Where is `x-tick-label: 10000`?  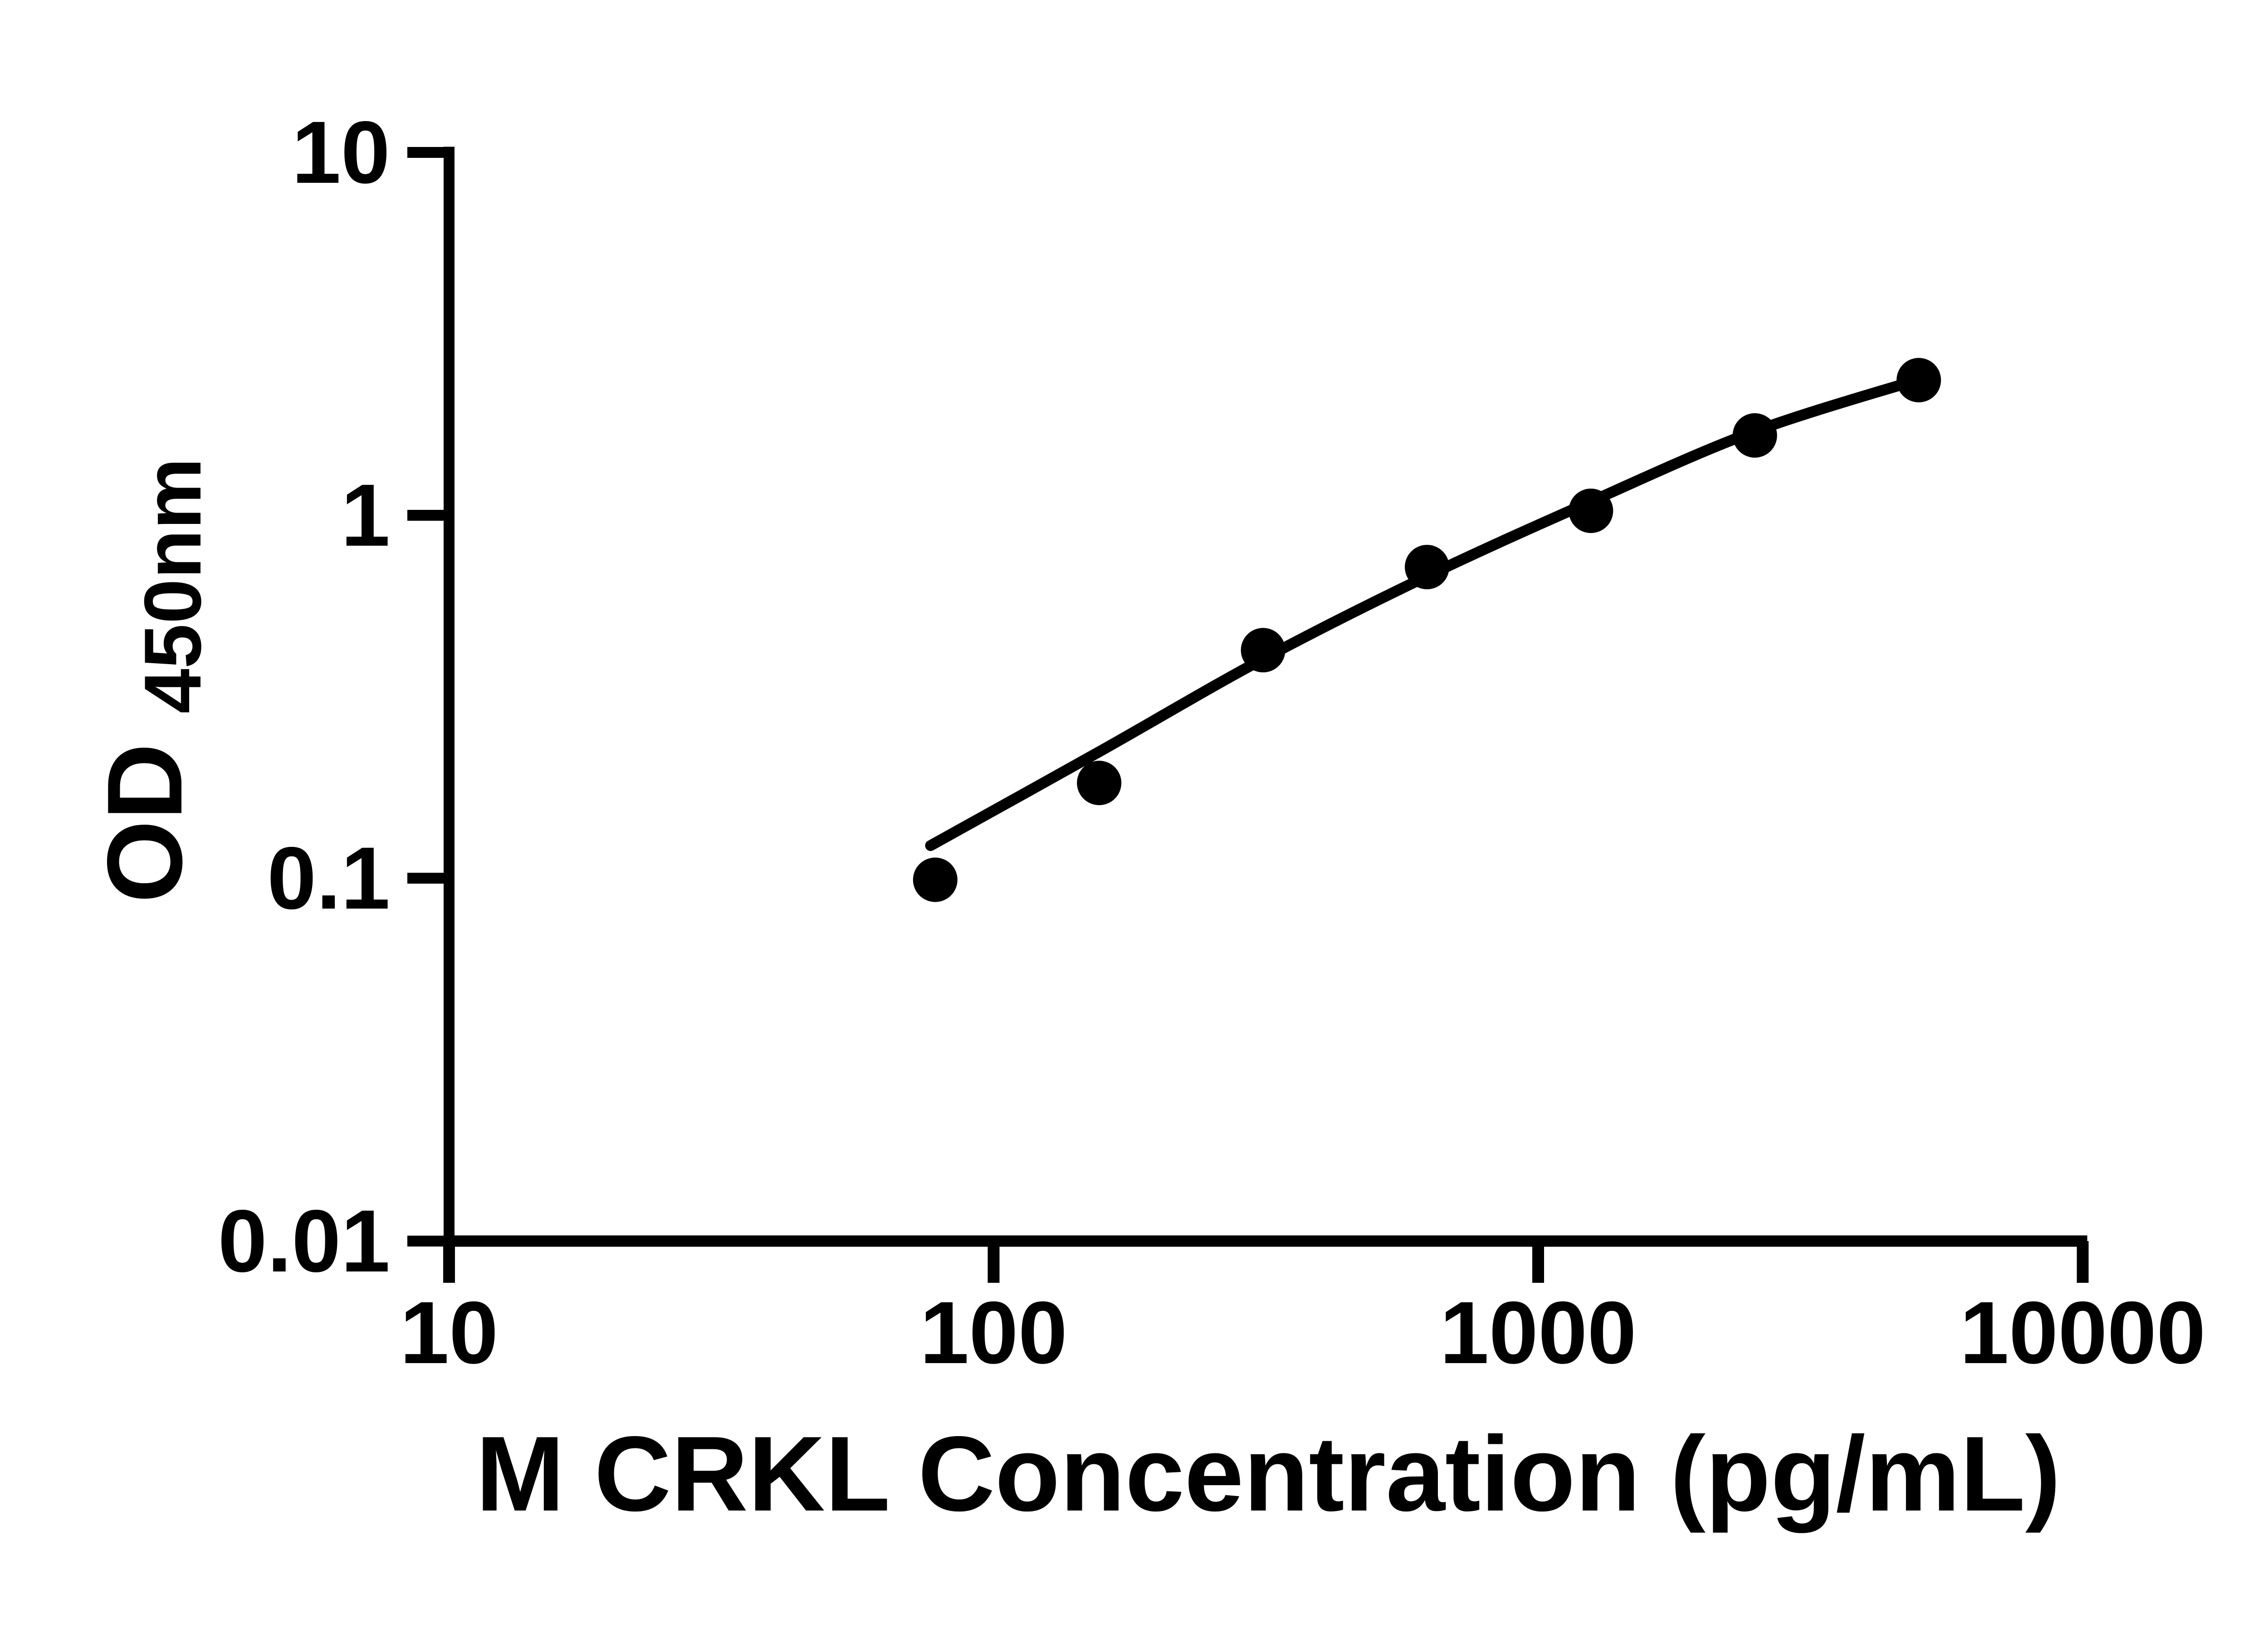
x-tick-label: 10000 is located at coordinates (2083, 1332).